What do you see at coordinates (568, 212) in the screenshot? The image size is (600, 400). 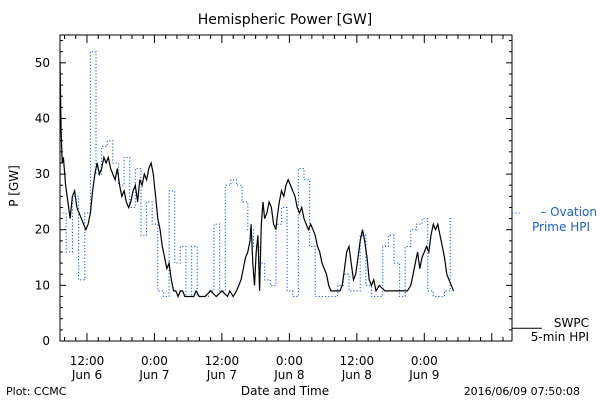 I see `ovation-legend-label-line1: – Ovation` at bounding box center [568, 212].